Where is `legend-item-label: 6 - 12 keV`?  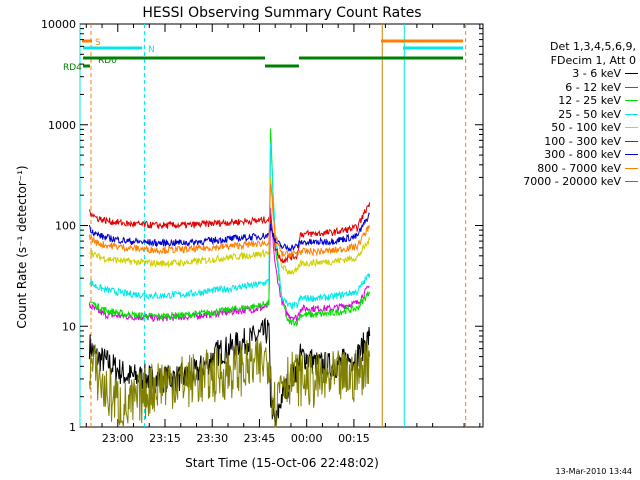 legend-item-label: 6 - 12 keV is located at coordinates (593, 87).